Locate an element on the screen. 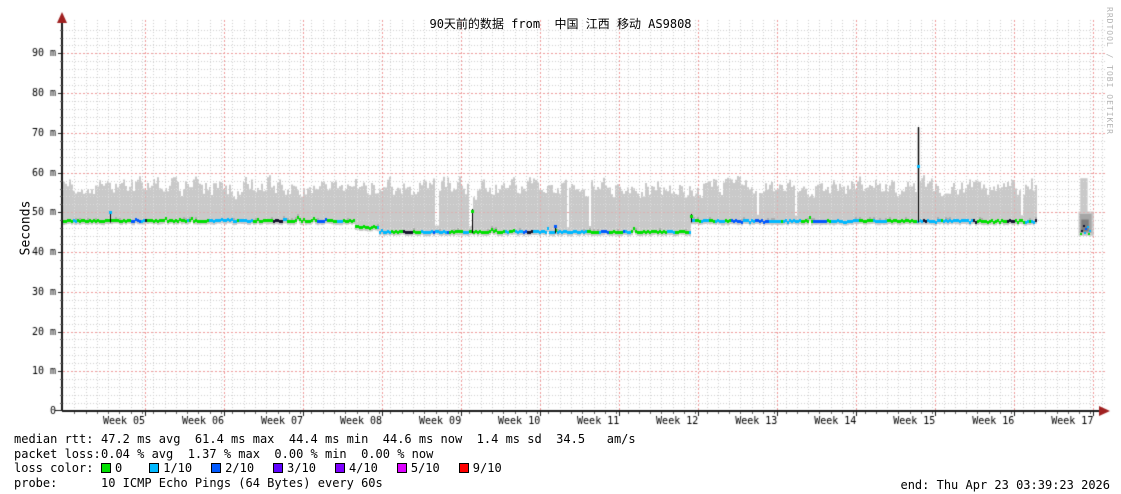 The width and height of the screenshot is (1121, 494). end-timestamp: end: Thu Apr 23 03:39:23 2026 is located at coordinates (1005, 485).